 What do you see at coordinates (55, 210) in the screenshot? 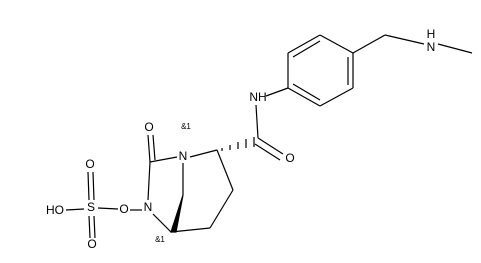
I see `atom-label: HO` at bounding box center [55, 210].